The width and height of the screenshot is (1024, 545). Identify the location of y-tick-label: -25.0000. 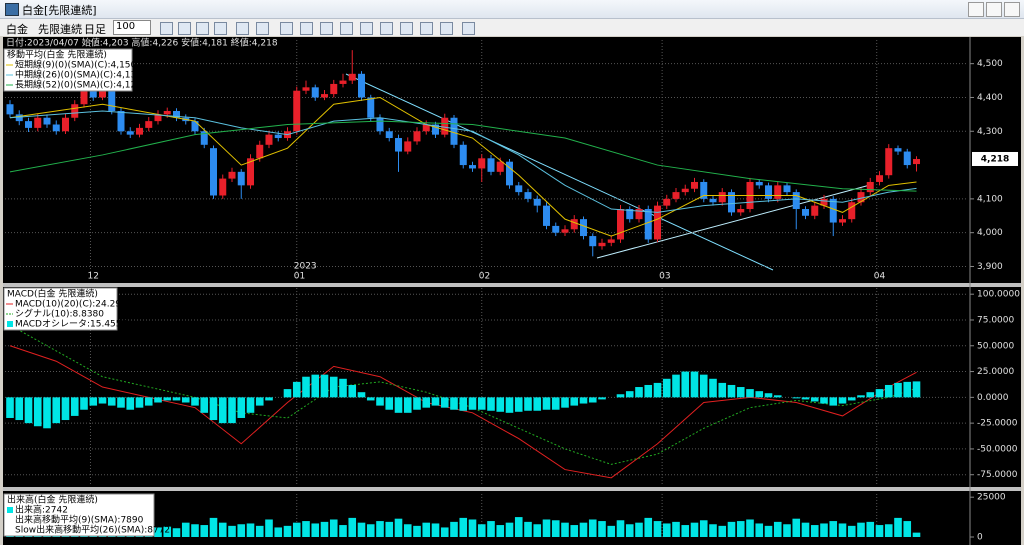
(997, 424).